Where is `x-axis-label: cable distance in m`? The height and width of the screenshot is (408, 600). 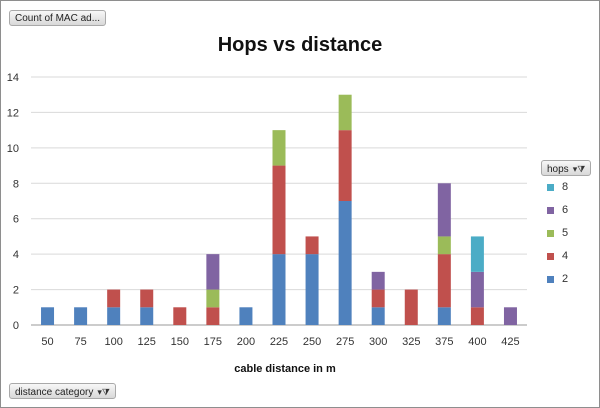 x-axis-label: cable distance in m is located at coordinates (285, 369).